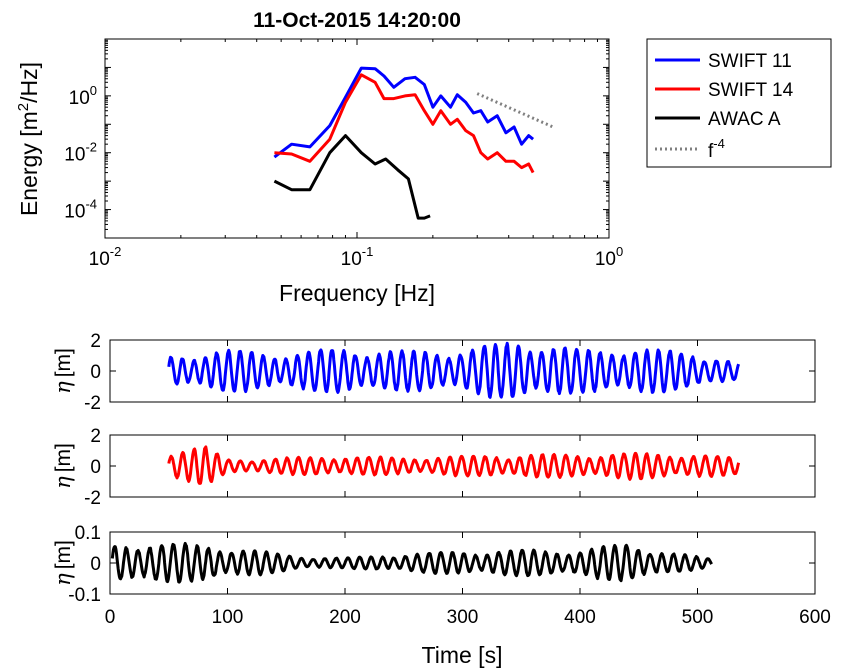  Describe the element at coordinates (28, 139) in the screenshot. I see `spectrum-ylabel: Energy [m2/Hz]` at that location.